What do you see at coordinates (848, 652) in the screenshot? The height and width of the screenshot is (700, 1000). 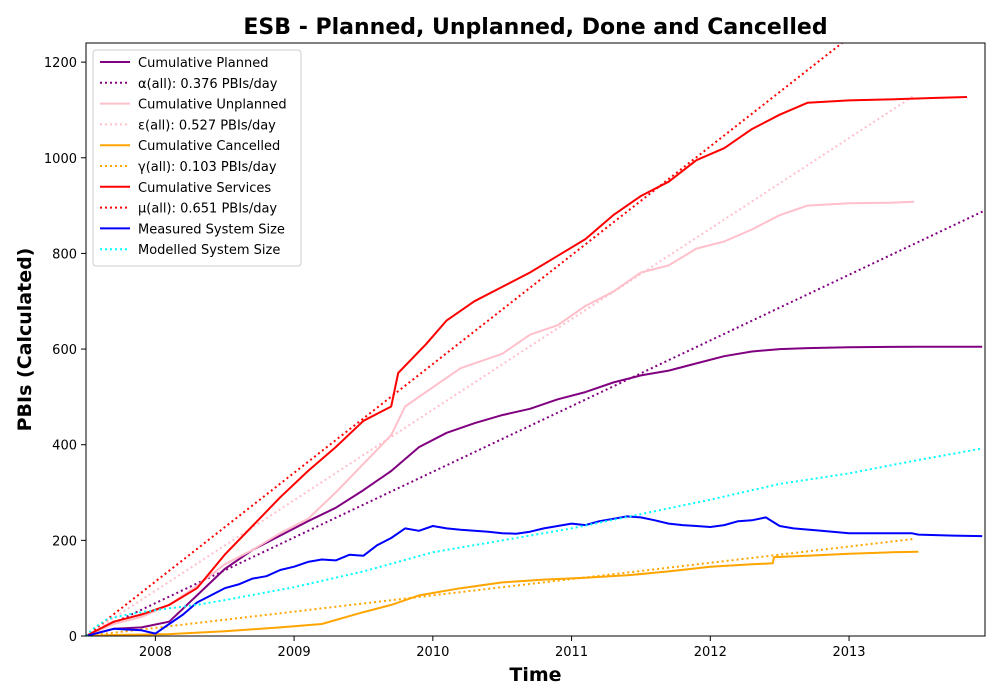 I see `x-tick-label: 2013` at bounding box center [848, 652].